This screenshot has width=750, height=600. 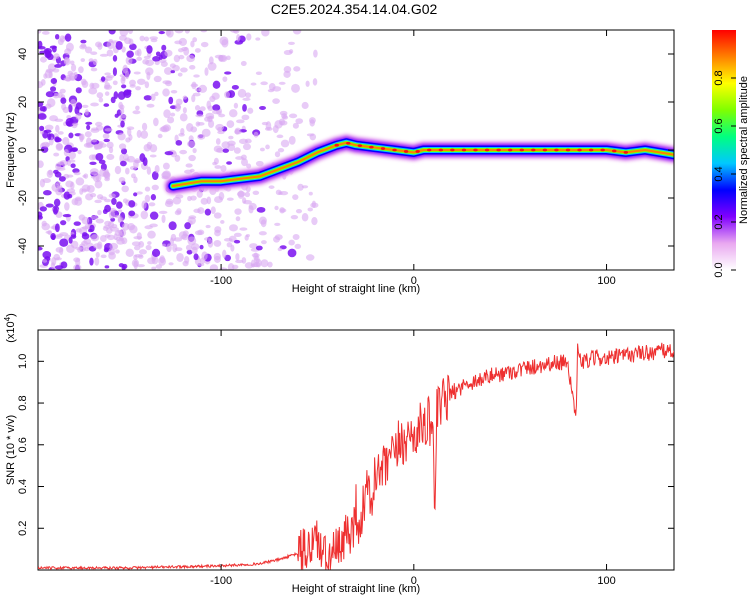 I want to click on colorbar-gradient, so click(x=724, y=150).